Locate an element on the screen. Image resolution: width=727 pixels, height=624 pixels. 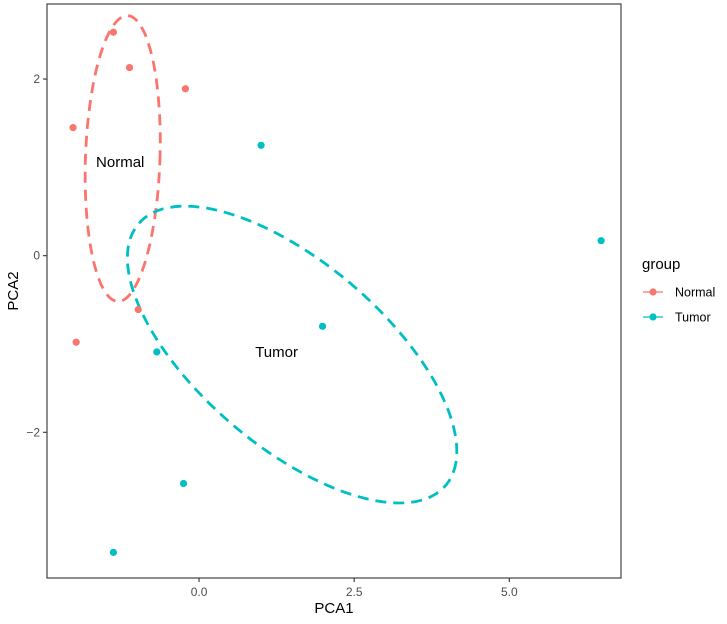
legend: group Normal Tumor is located at coordinates (678, 290).